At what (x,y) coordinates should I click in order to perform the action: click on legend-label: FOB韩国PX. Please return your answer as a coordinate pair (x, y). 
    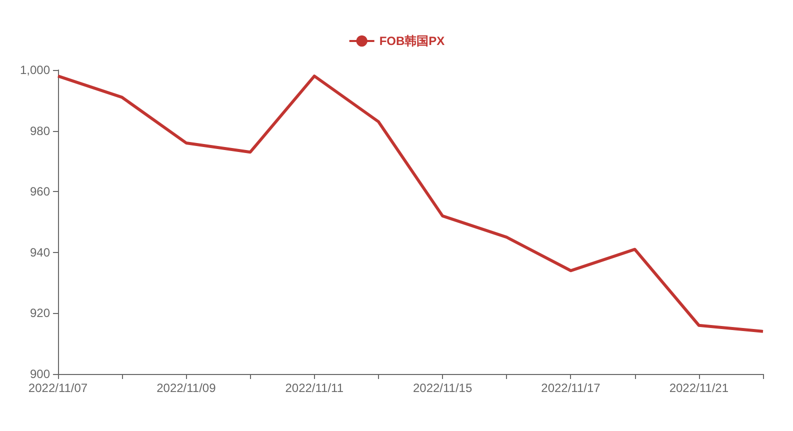
    Looking at the image, I should click on (412, 41).